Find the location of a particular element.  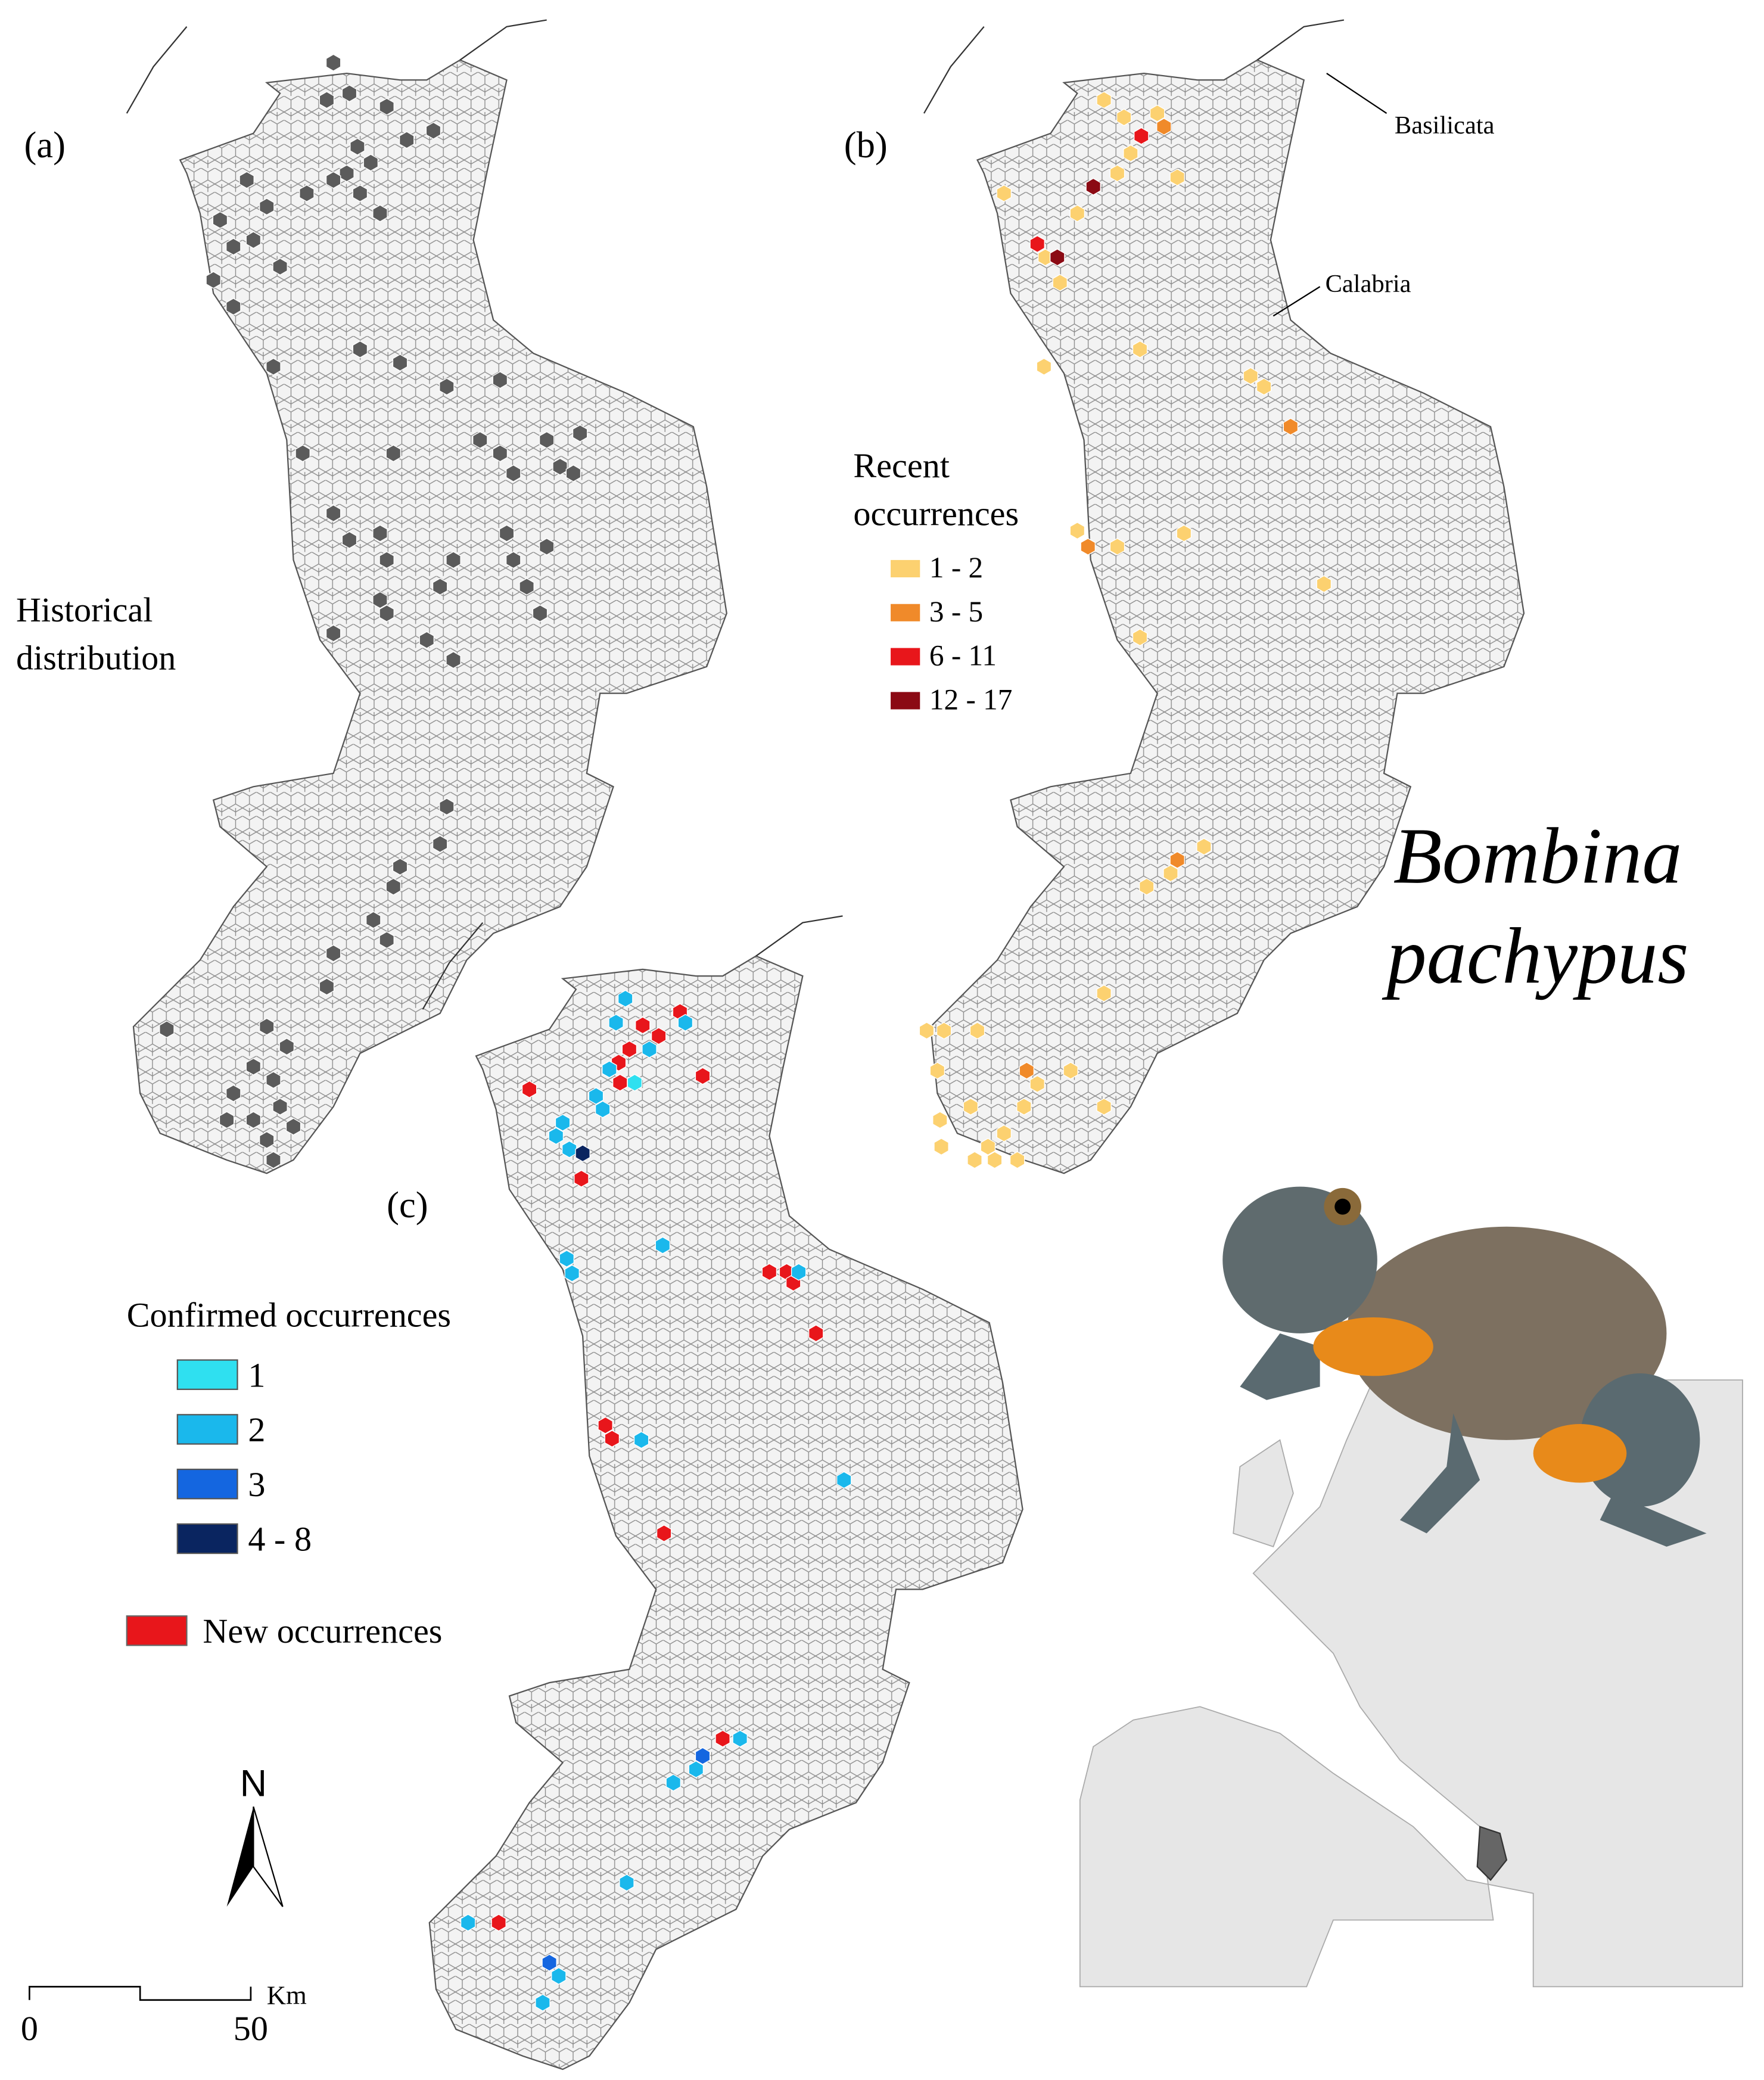

legend-title: Confirmed occurrences is located at coordinates (289, 1315).